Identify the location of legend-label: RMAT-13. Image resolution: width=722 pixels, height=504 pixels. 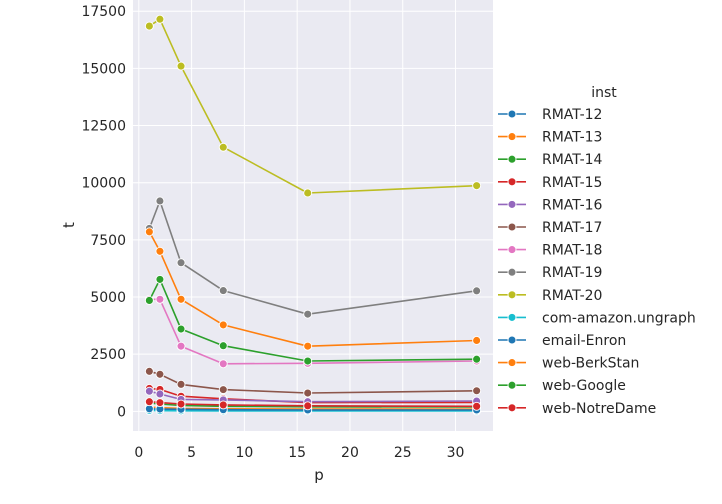
(572, 138).